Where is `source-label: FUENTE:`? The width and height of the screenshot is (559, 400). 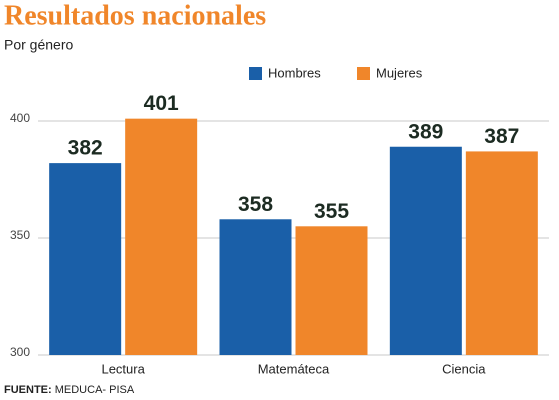
source-label: FUENTE: is located at coordinates (28, 390).